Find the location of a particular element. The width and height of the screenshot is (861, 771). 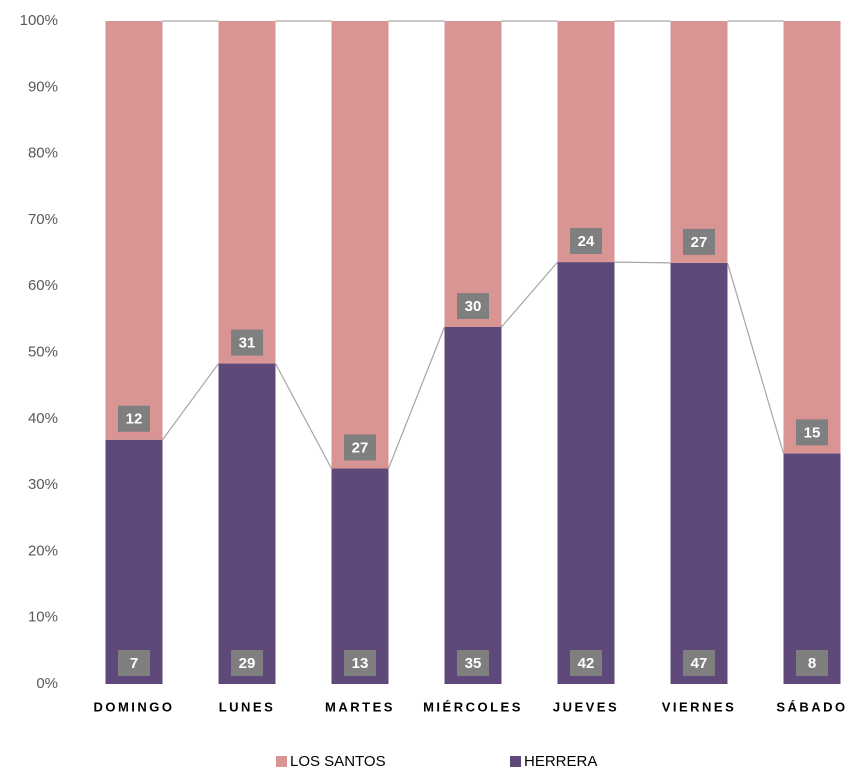

x-tick-label: MARTES is located at coordinates (360, 706).